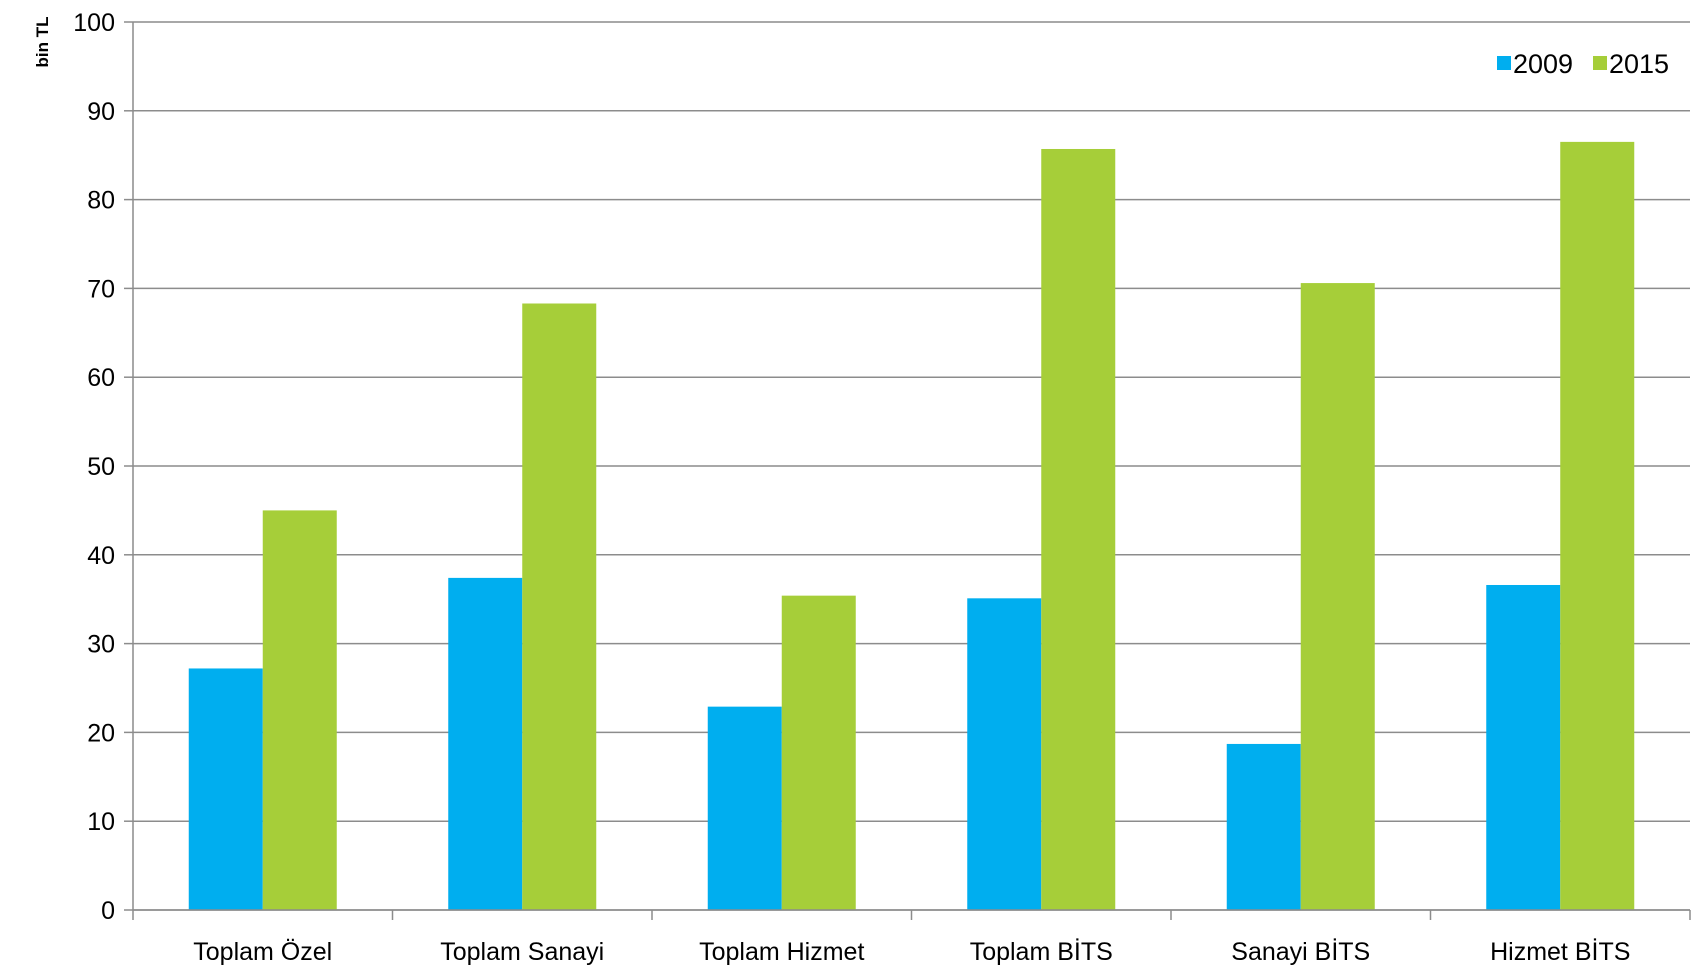 The height and width of the screenshot is (974, 1696). What do you see at coordinates (101, 112) in the screenshot?
I see `y-tick-label: 90` at bounding box center [101, 112].